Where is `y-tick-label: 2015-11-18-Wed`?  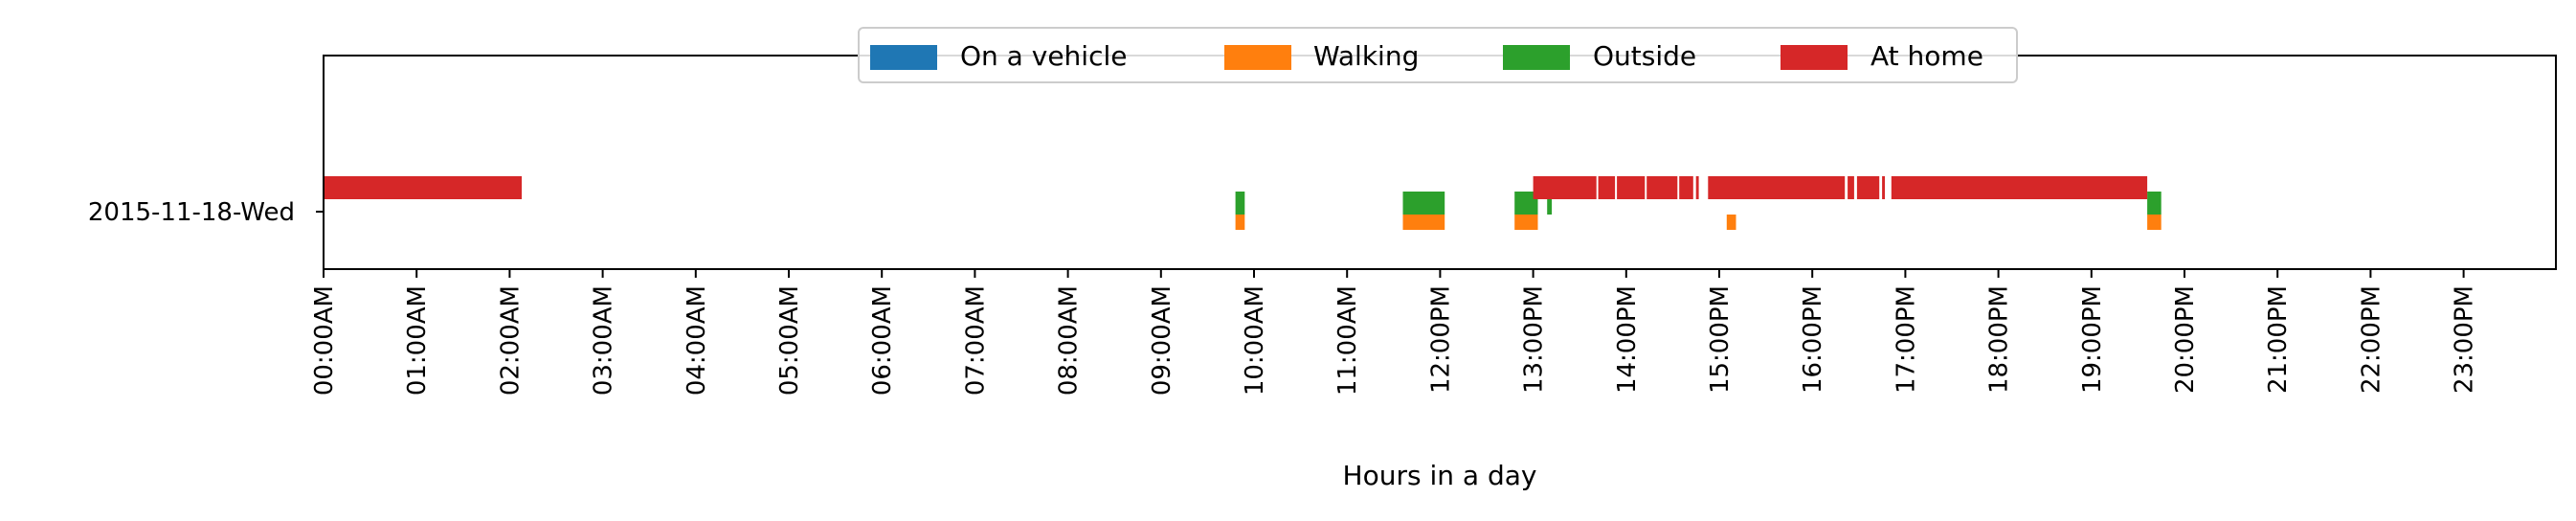
y-tick-label: 2015-11-18-Wed is located at coordinates (192, 212).